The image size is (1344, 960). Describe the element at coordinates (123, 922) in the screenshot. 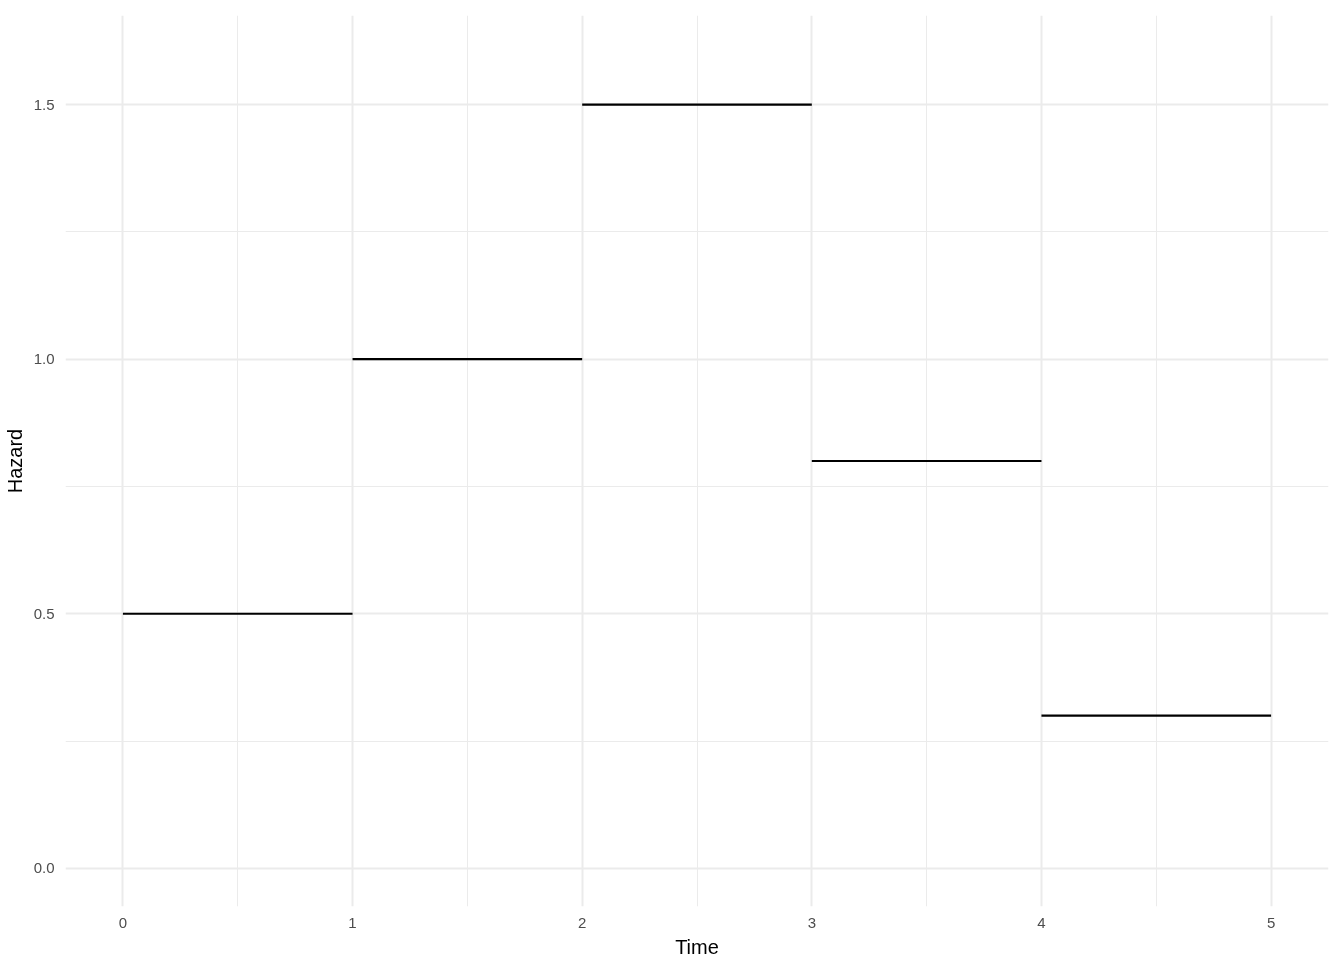

I see `x-tick-label: 0` at that location.